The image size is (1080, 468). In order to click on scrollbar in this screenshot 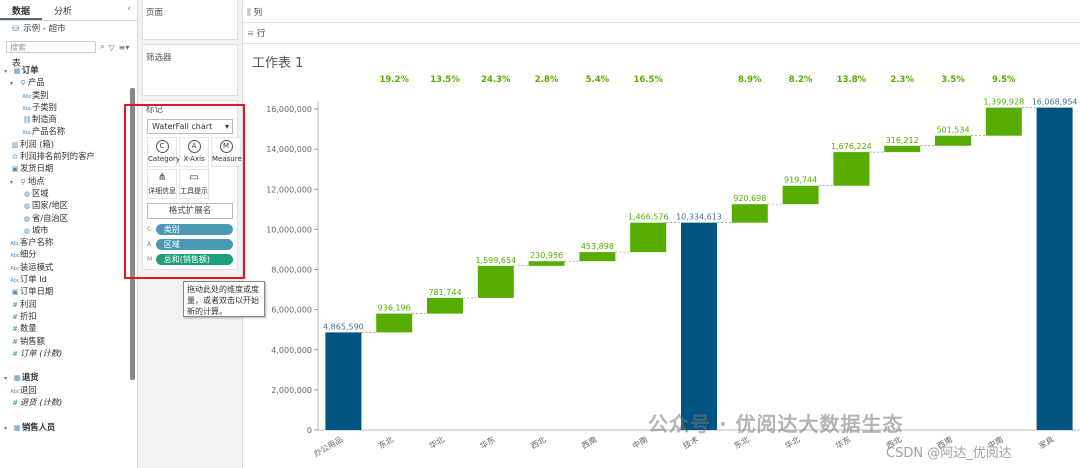, I will do `click(132, 234)`.